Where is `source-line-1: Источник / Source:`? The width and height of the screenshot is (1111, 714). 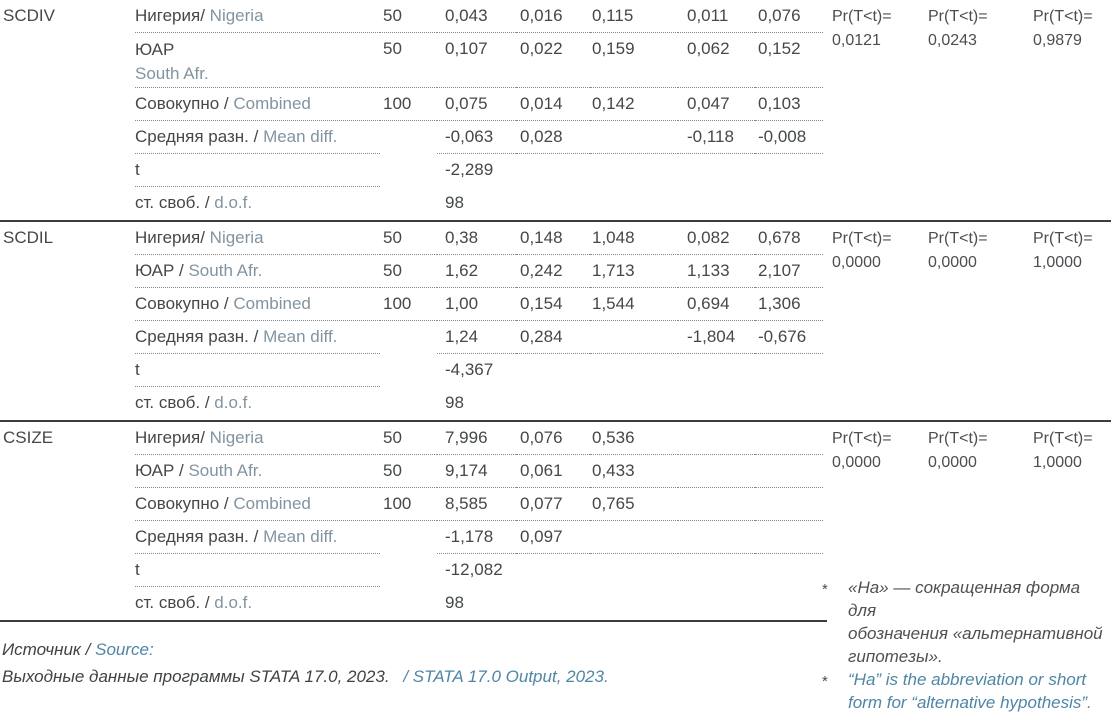
source-line-1: Источник / Source: is located at coordinates (305, 649).